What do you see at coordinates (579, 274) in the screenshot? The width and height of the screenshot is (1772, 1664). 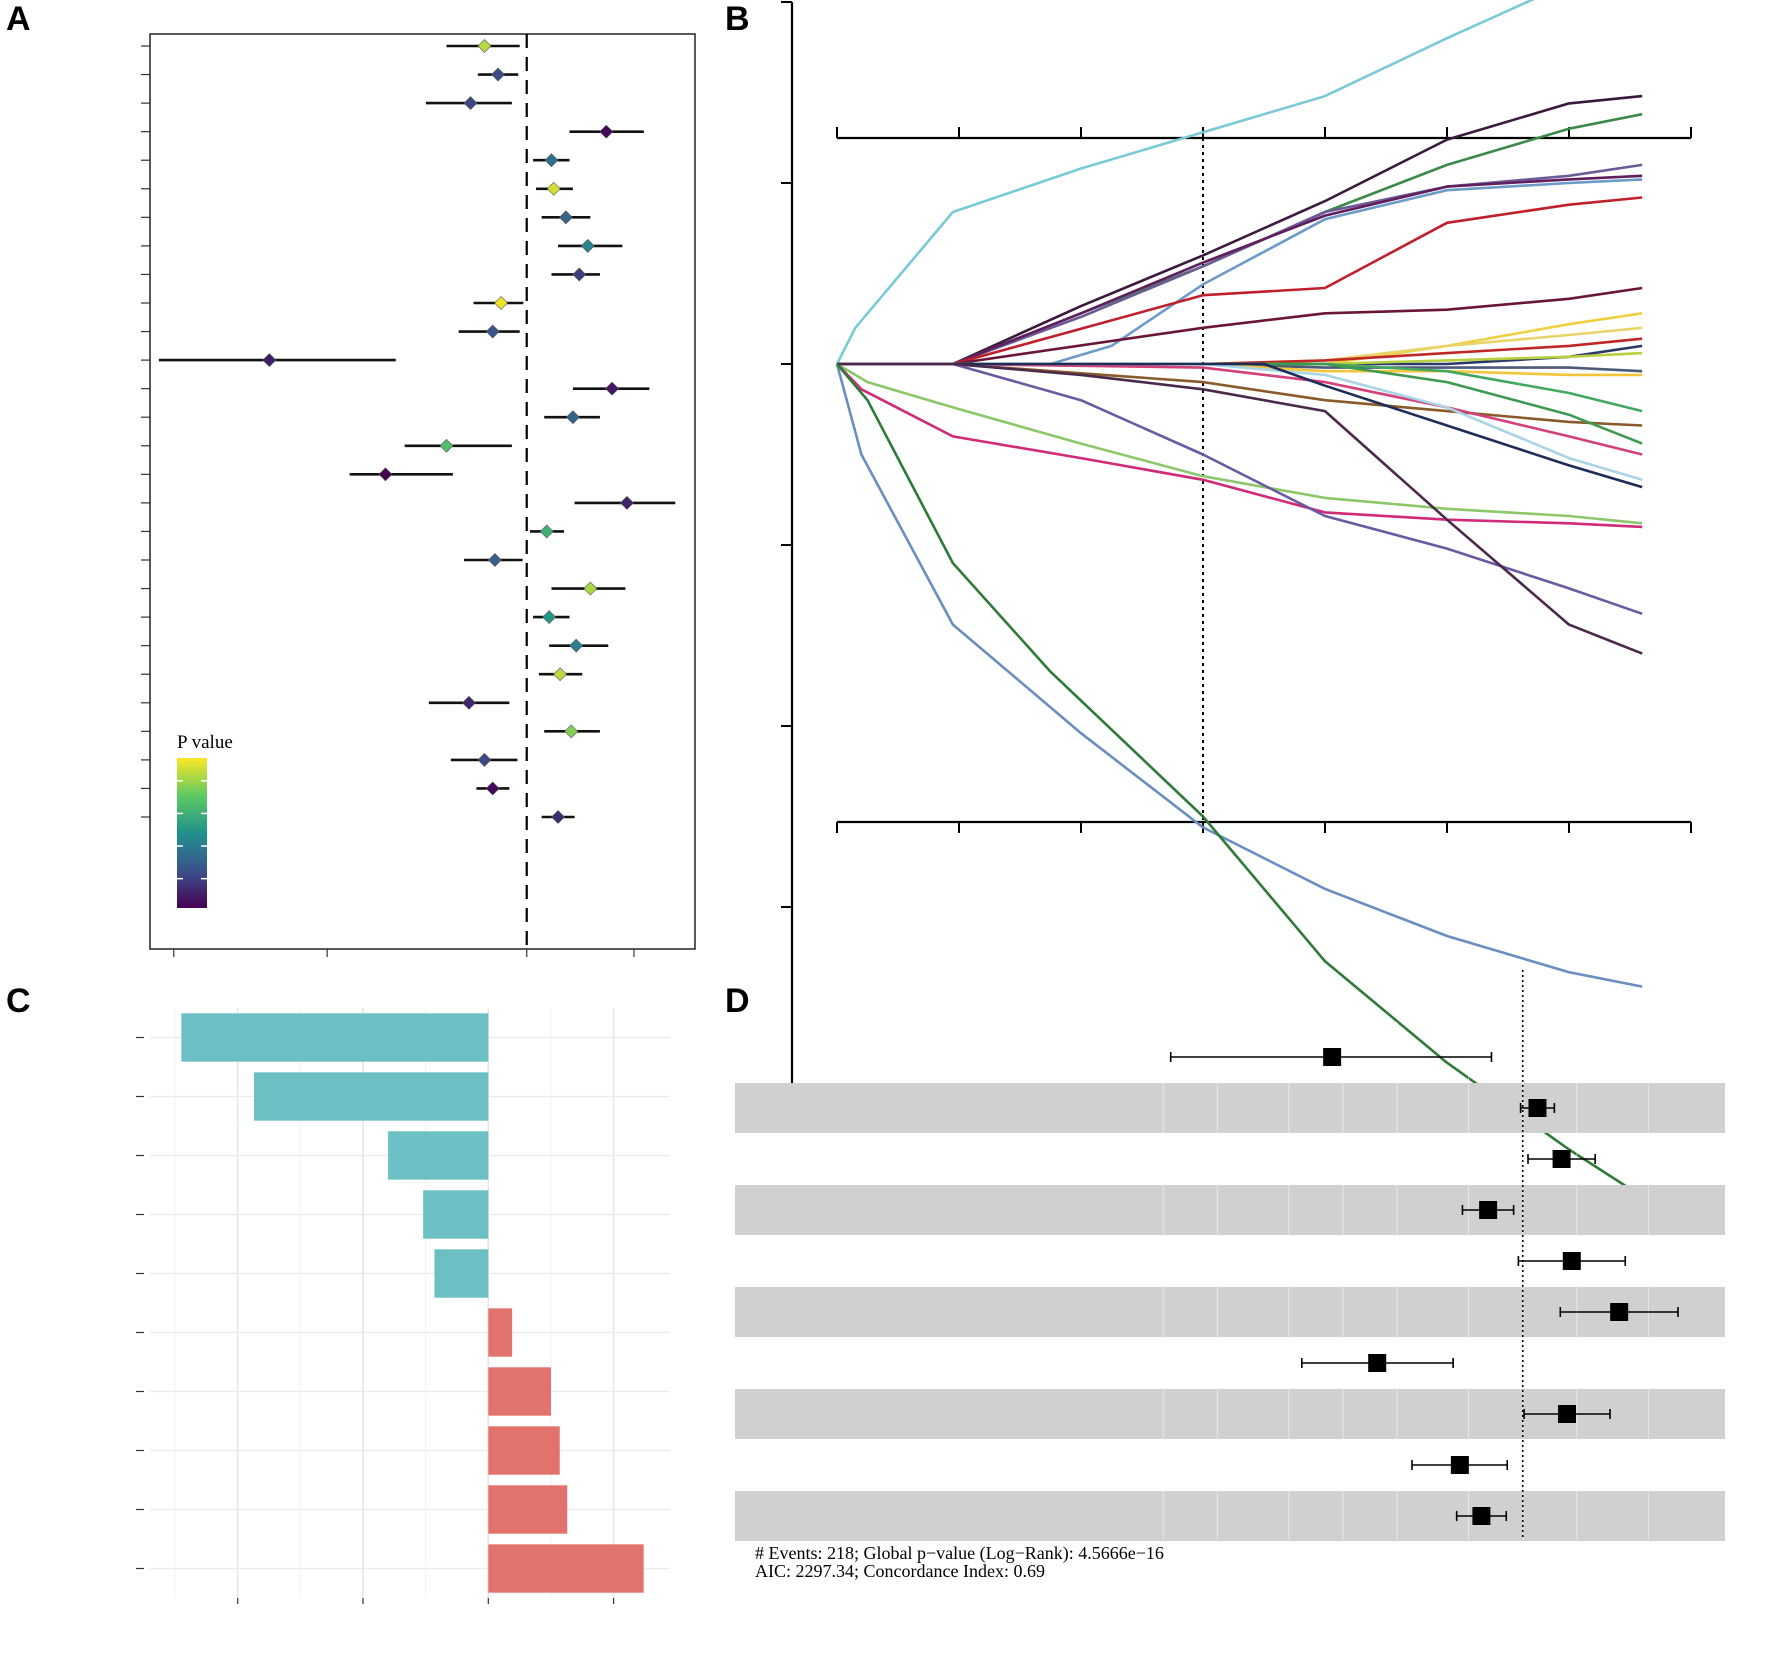 I see `hr-point-pcdh9` at bounding box center [579, 274].